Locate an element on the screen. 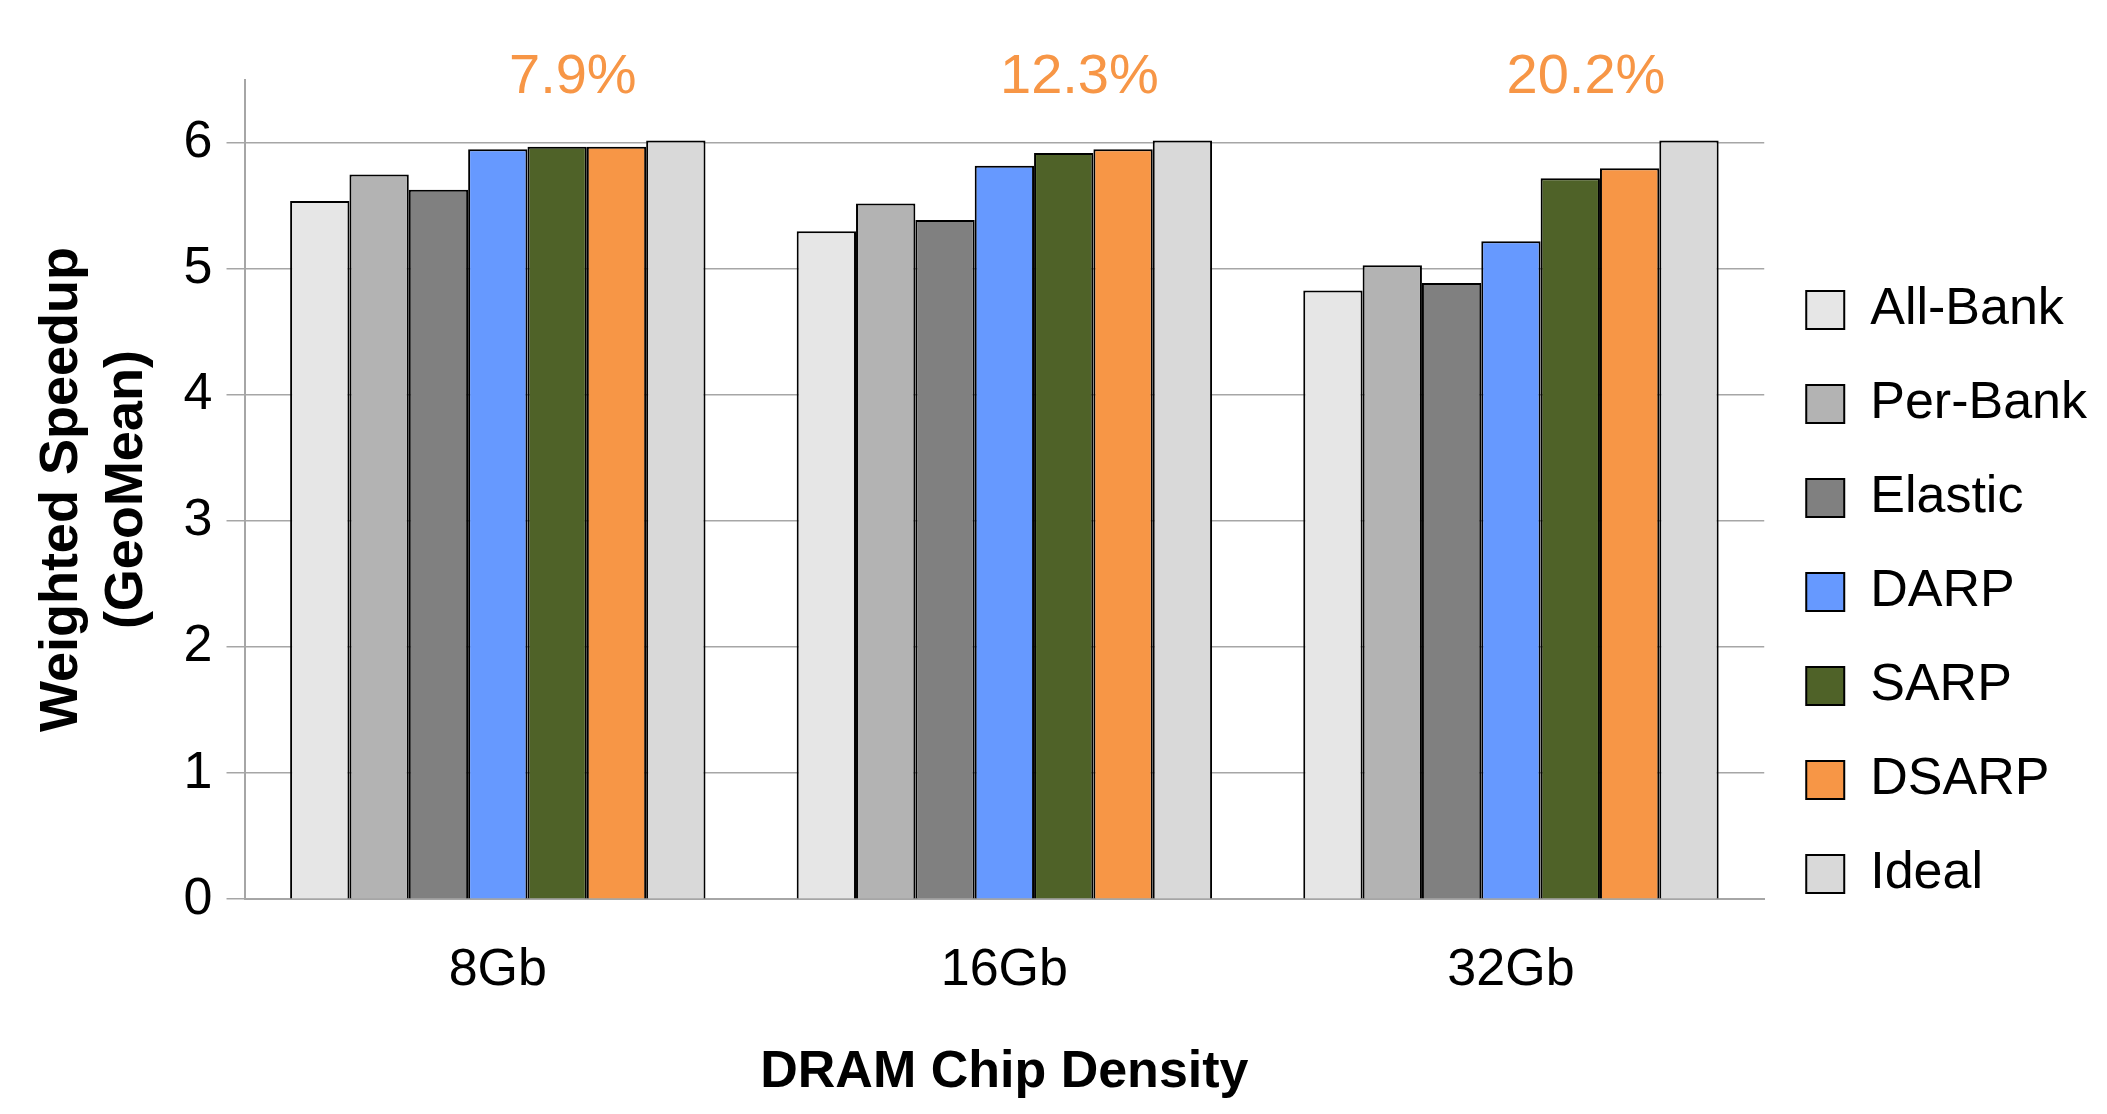  x-tick-label: 16Gb is located at coordinates (1004, 966).